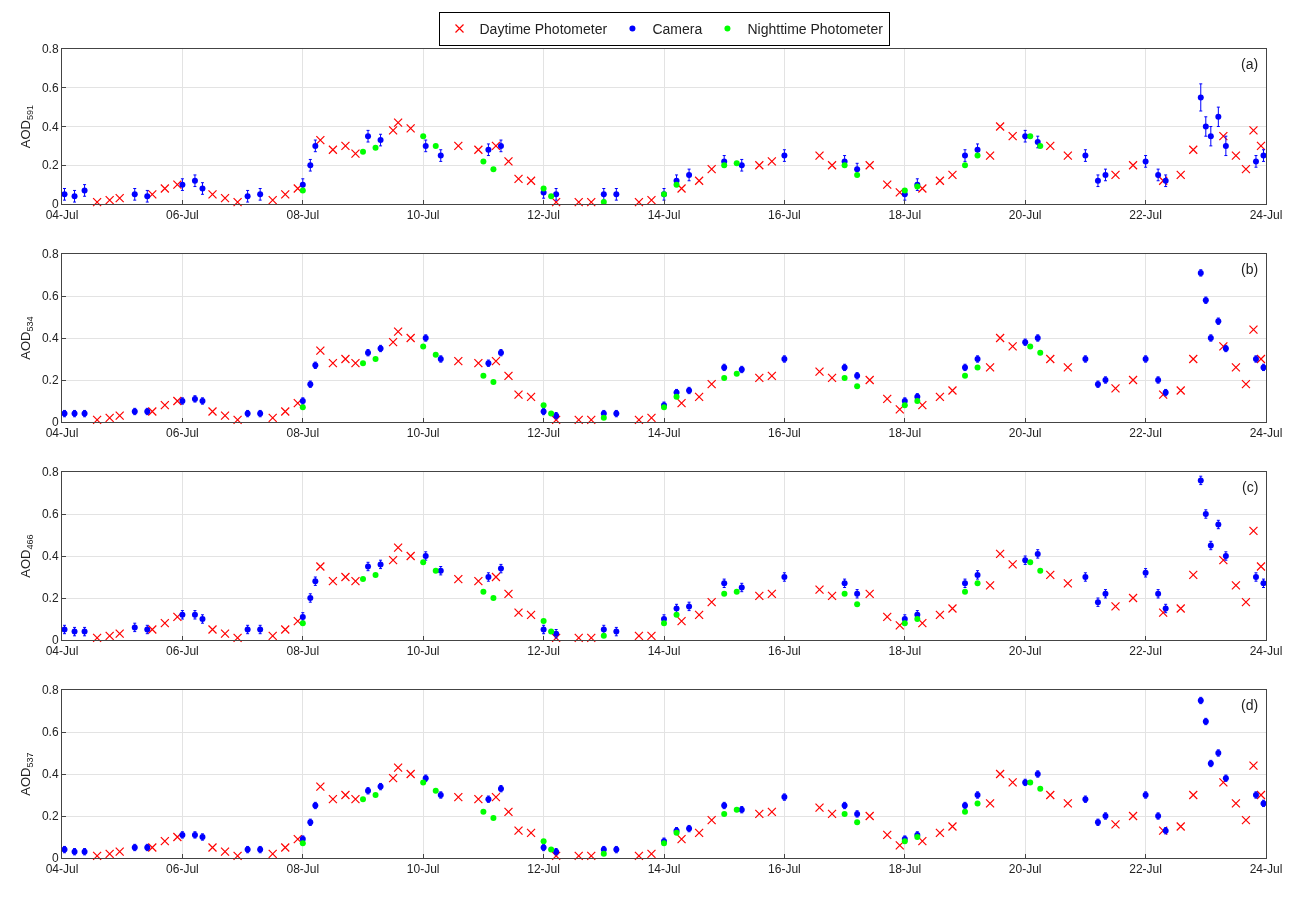 This screenshot has height=897, width=1302. I want to click on legend-label: Camera, so click(677, 28).